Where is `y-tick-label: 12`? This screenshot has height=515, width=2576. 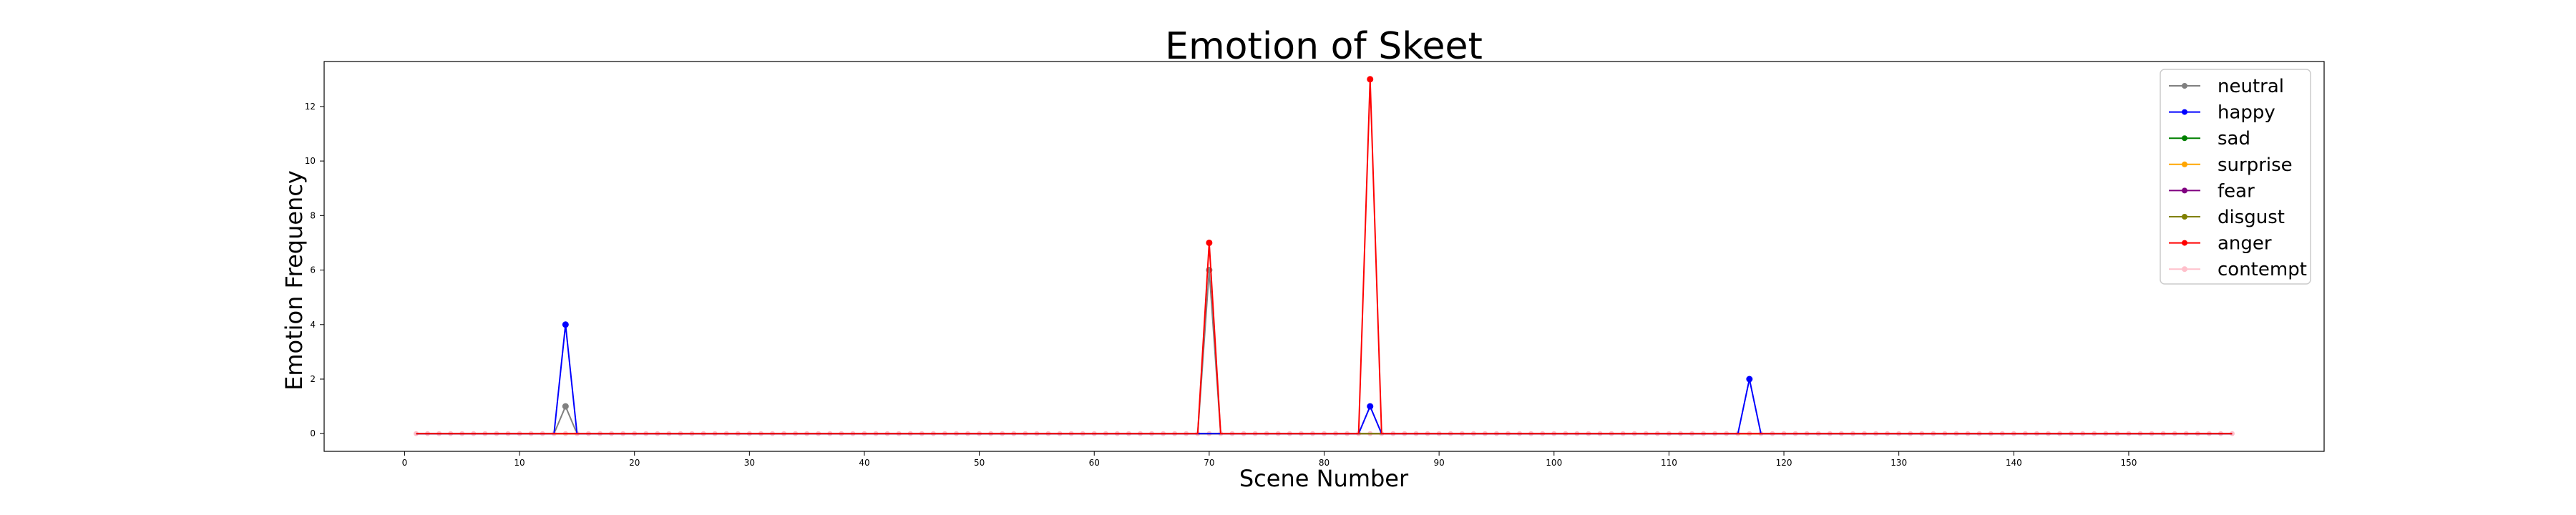
y-tick-label: 12 is located at coordinates (310, 107).